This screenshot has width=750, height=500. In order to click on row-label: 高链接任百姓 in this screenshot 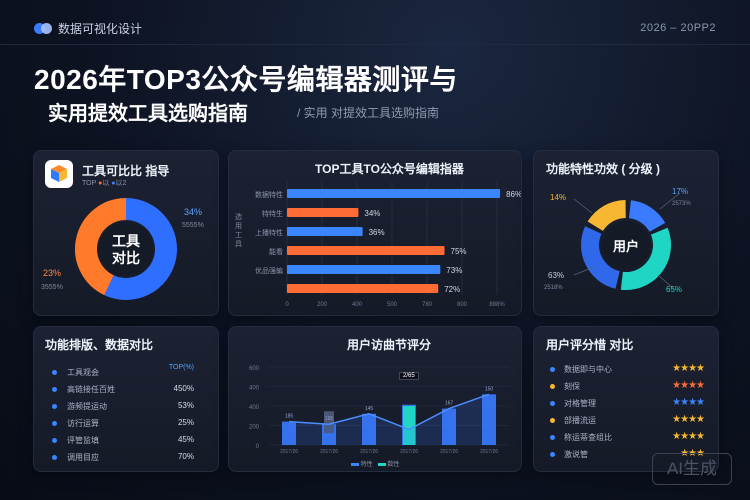, I will do `click(91, 389)`.